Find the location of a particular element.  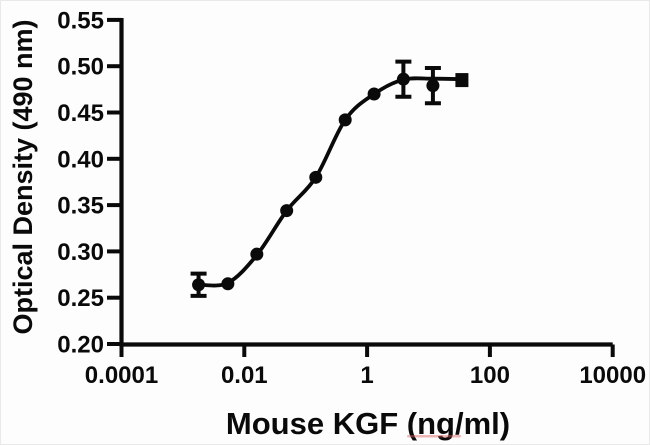

x-tick-label: 10000 is located at coordinates (612, 375).